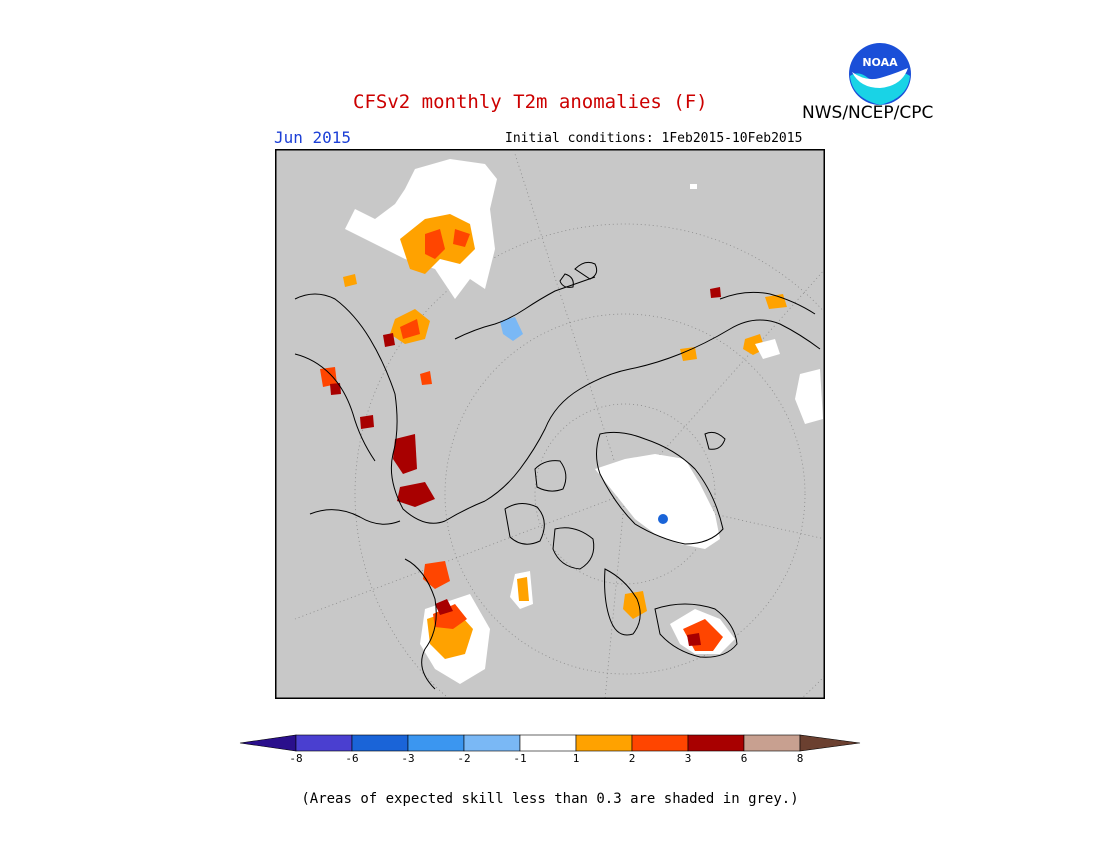 The image size is (1100, 850). What do you see at coordinates (800, 758) in the screenshot?
I see `colorbar-tick-label: 8` at bounding box center [800, 758].